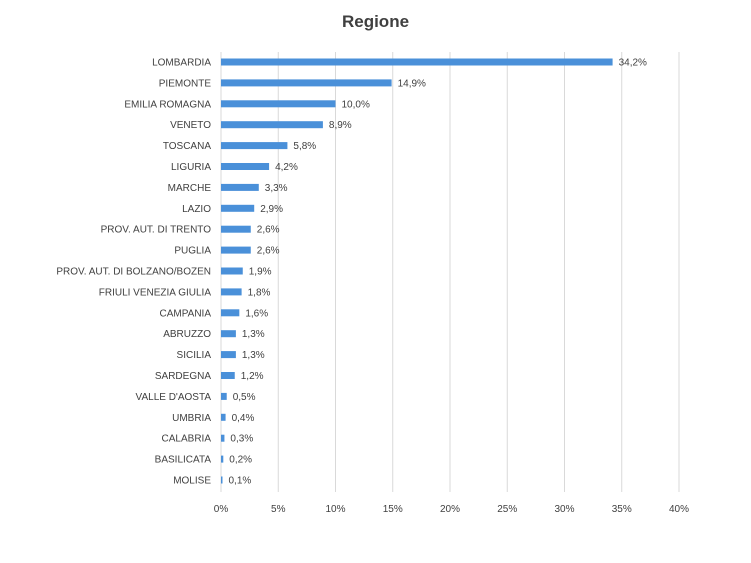 The height and width of the screenshot is (563, 751). Describe the element at coordinates (240, 481) in the screenshot. I see `data-label: 0,1%` at that location.